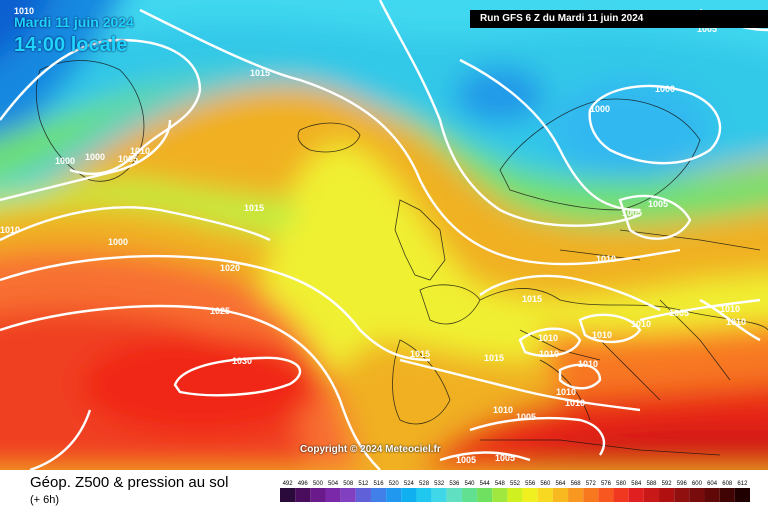 The width and height of the screenshot is (768, 512). Describe the element at coordinates (485, 484) in the screenshot. I see `scale-tick-label: 544` at that location.